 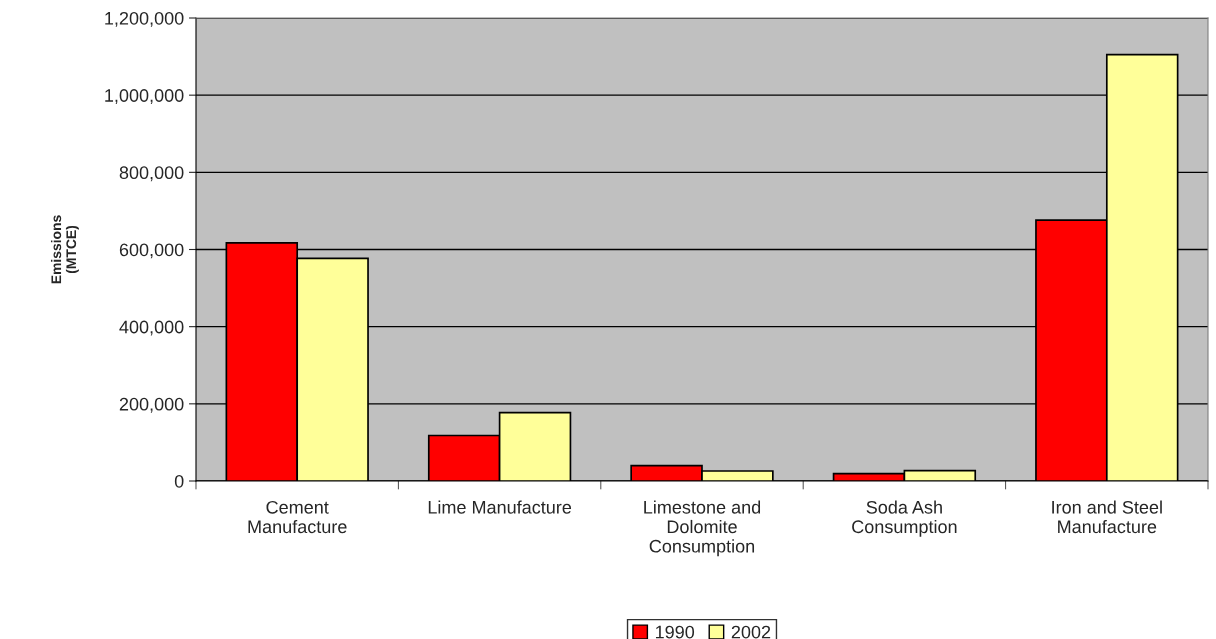 I want to click on x-tick-label: Cement Manufacture, so click(x=297, y=517).